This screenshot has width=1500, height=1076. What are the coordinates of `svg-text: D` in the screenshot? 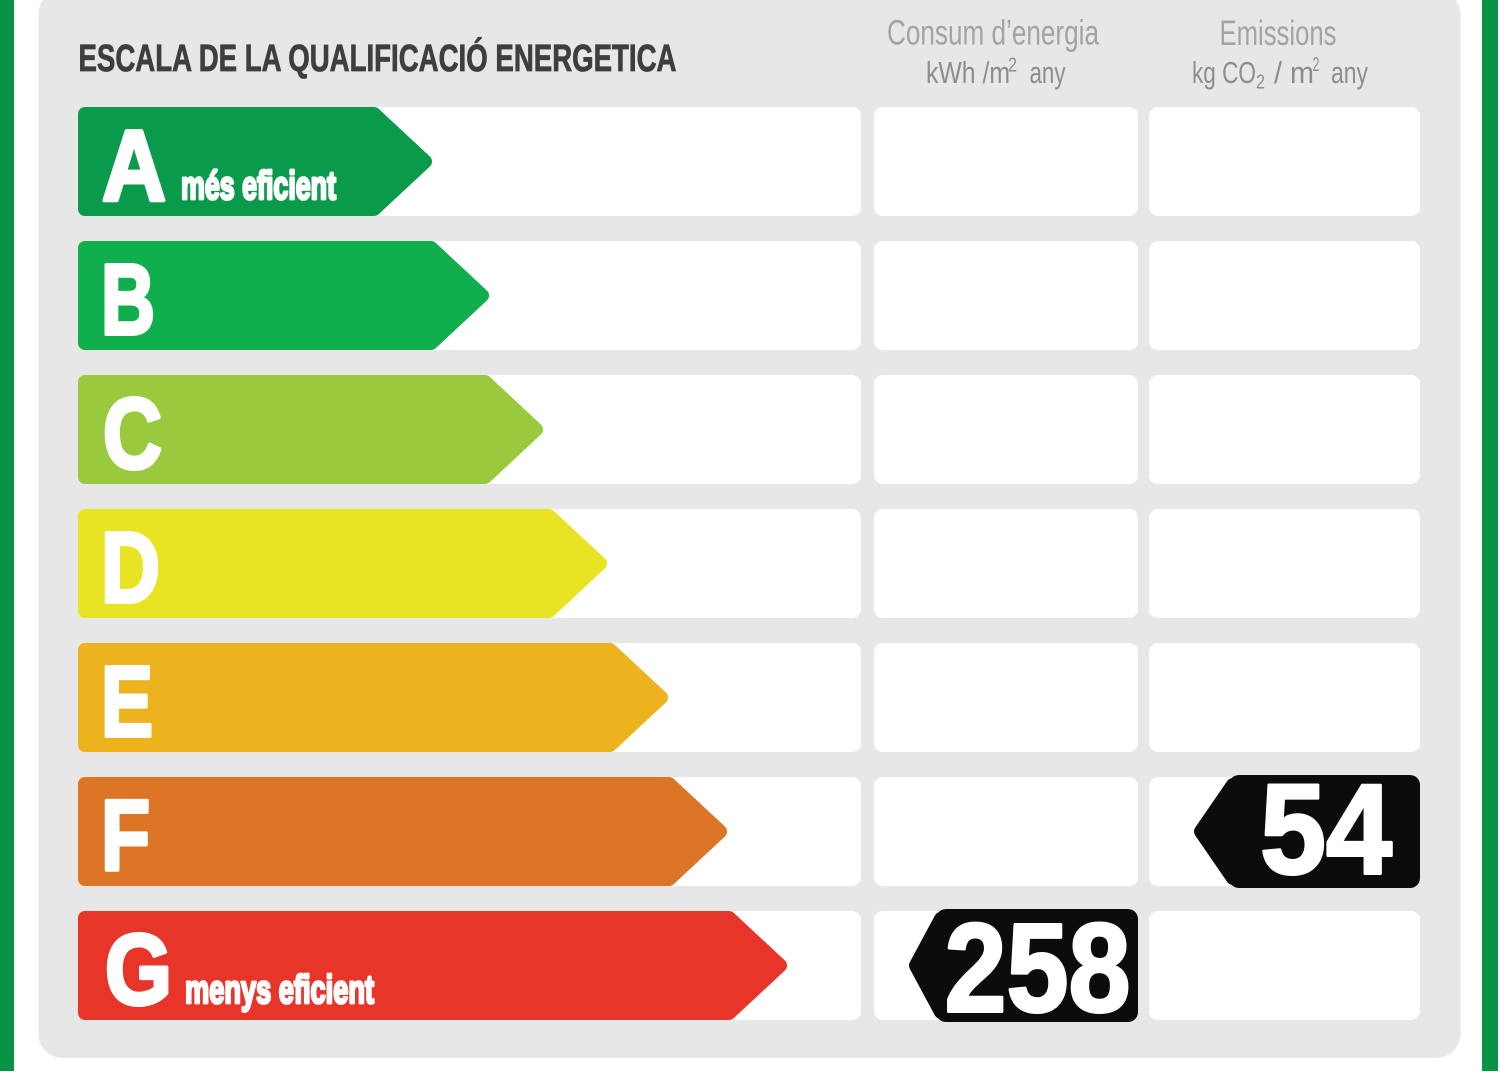 It's located at (130, 568).